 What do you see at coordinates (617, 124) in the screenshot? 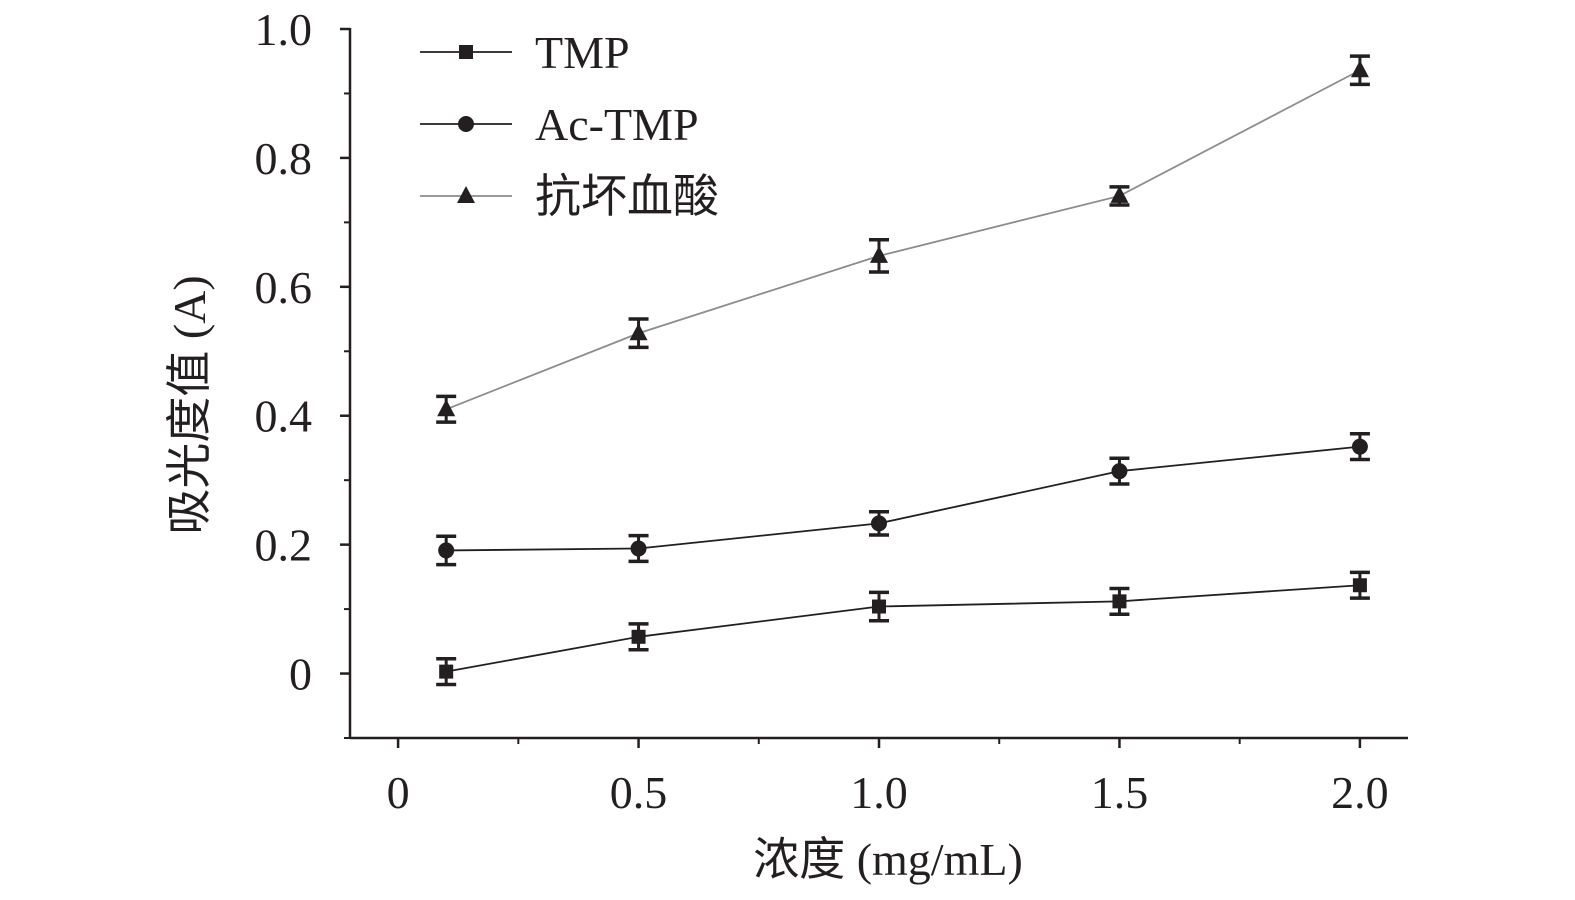
I see `legend-label: Ac-TMP` at bounding box center [617, 124].